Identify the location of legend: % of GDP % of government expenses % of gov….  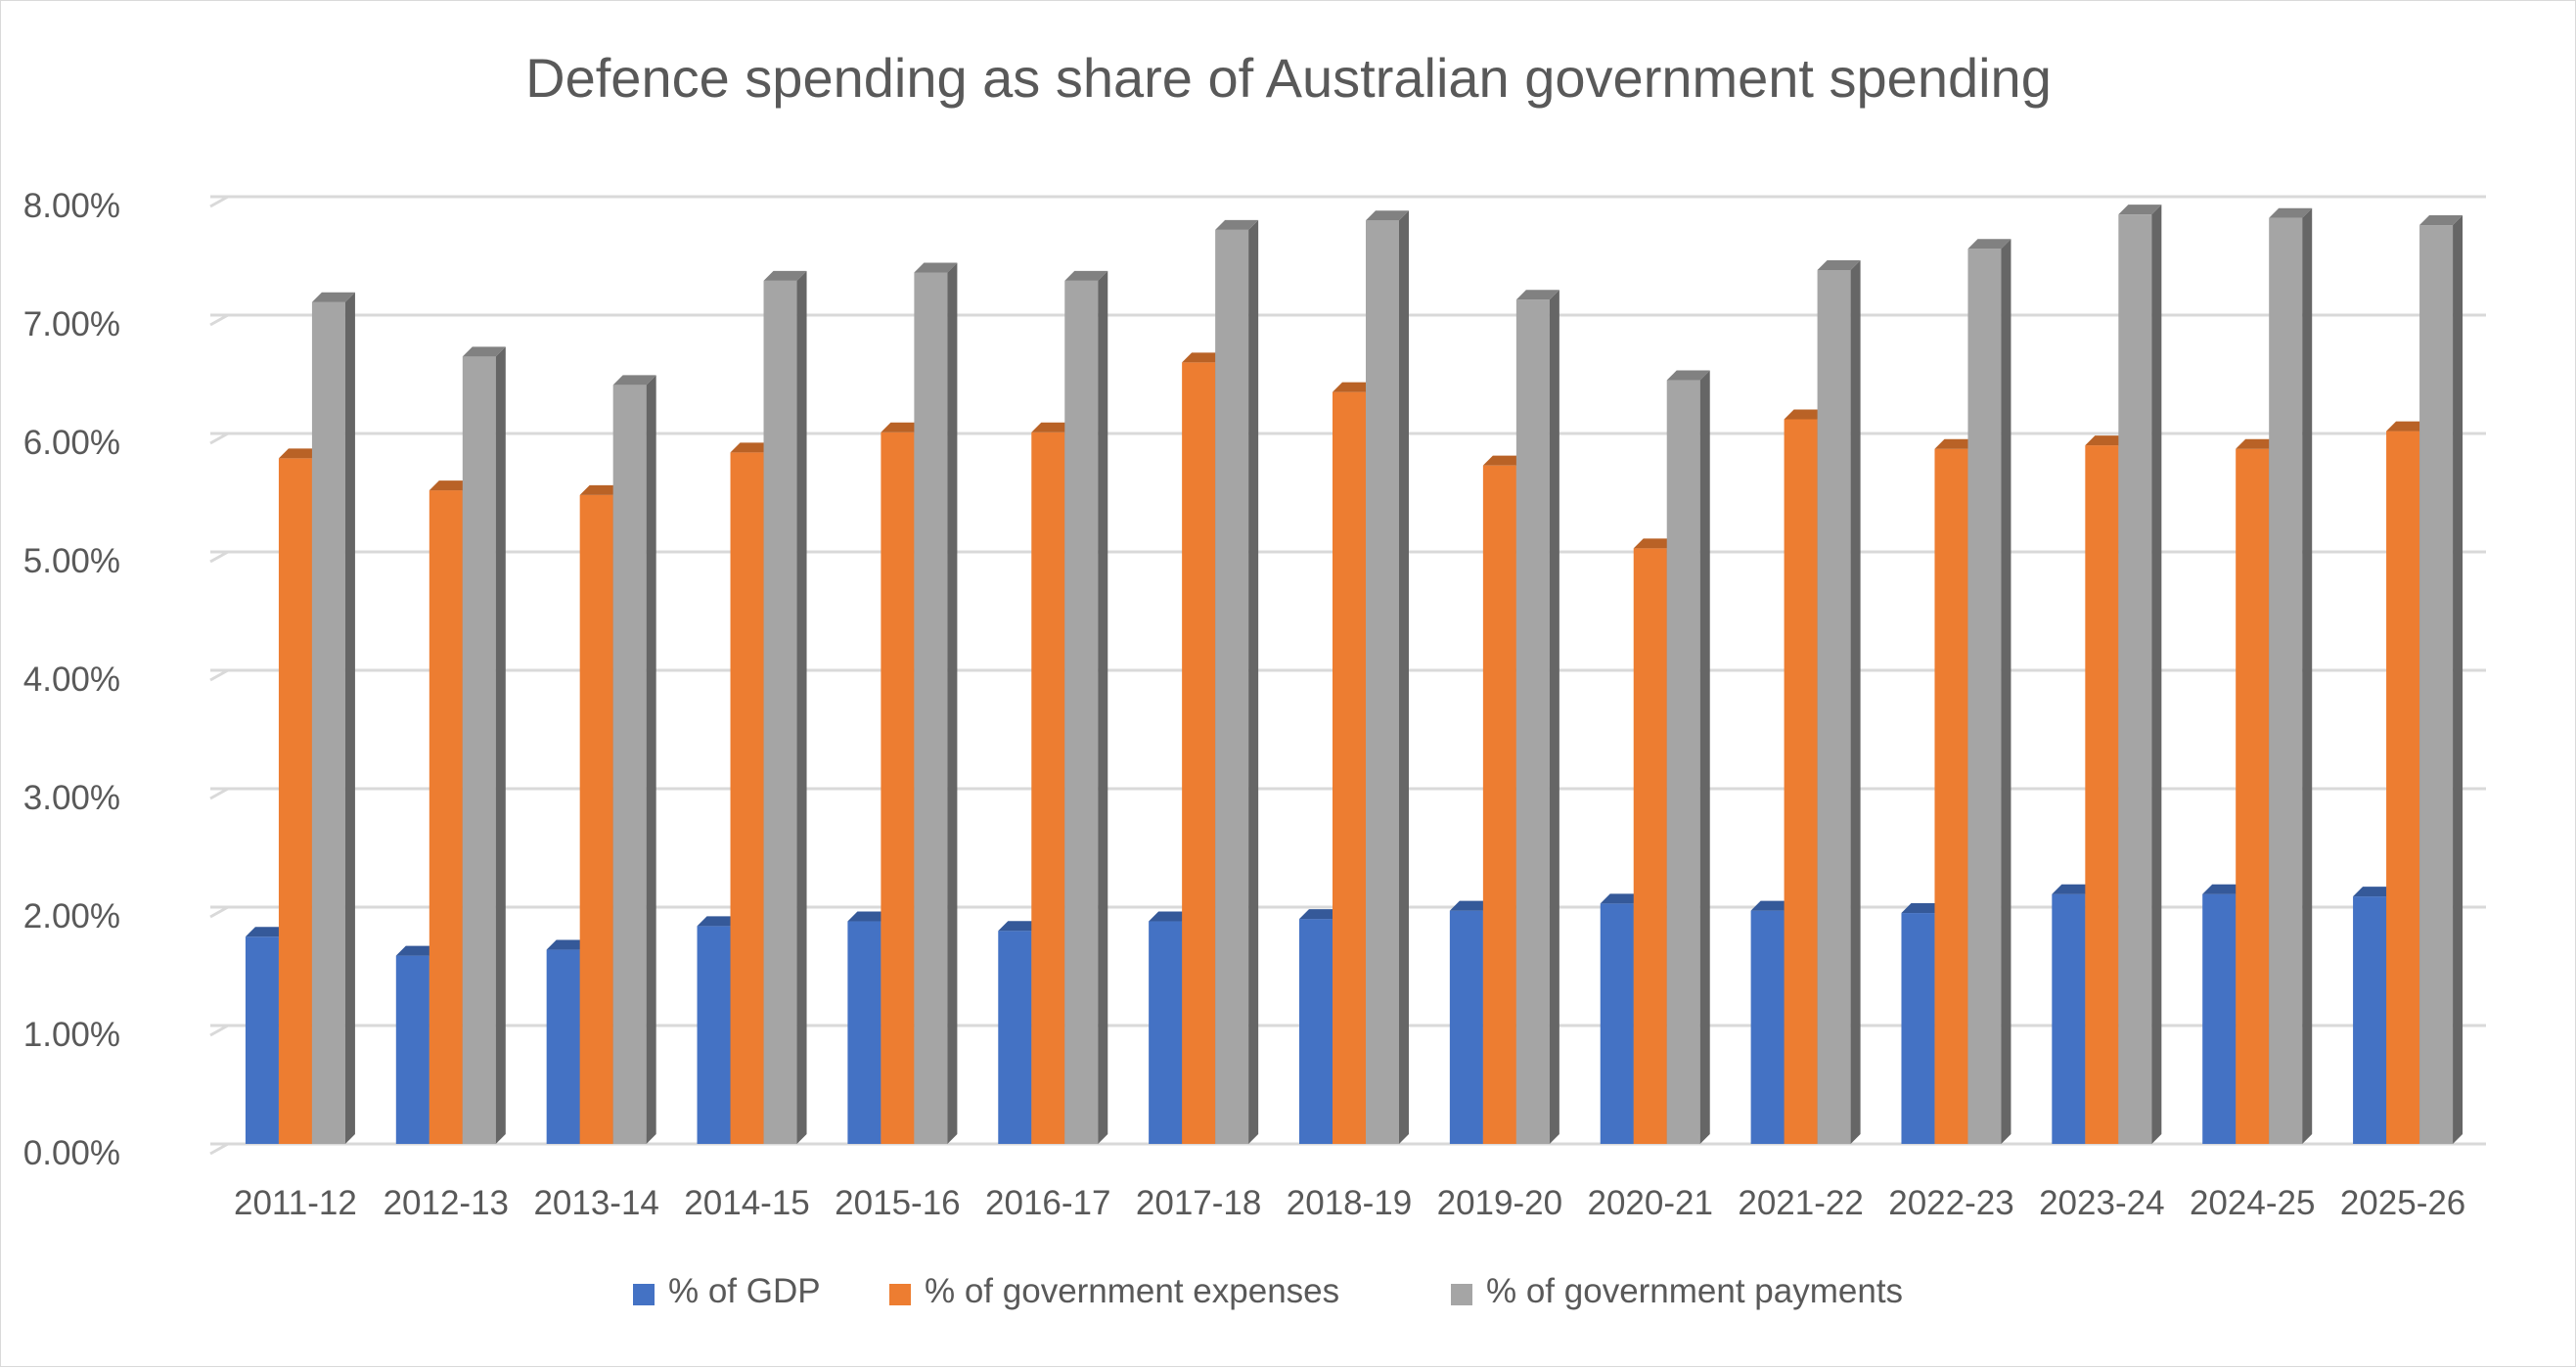
(1268, 1291).